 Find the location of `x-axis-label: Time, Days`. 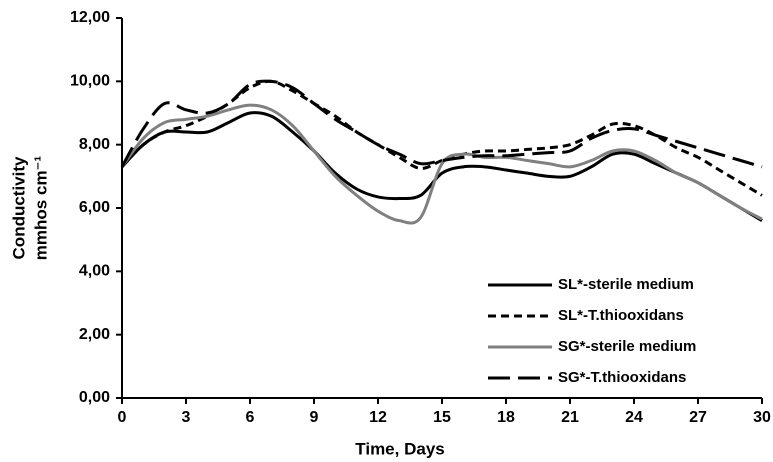

x-axis-label: Time, Days is located at coordinates (399, 448).